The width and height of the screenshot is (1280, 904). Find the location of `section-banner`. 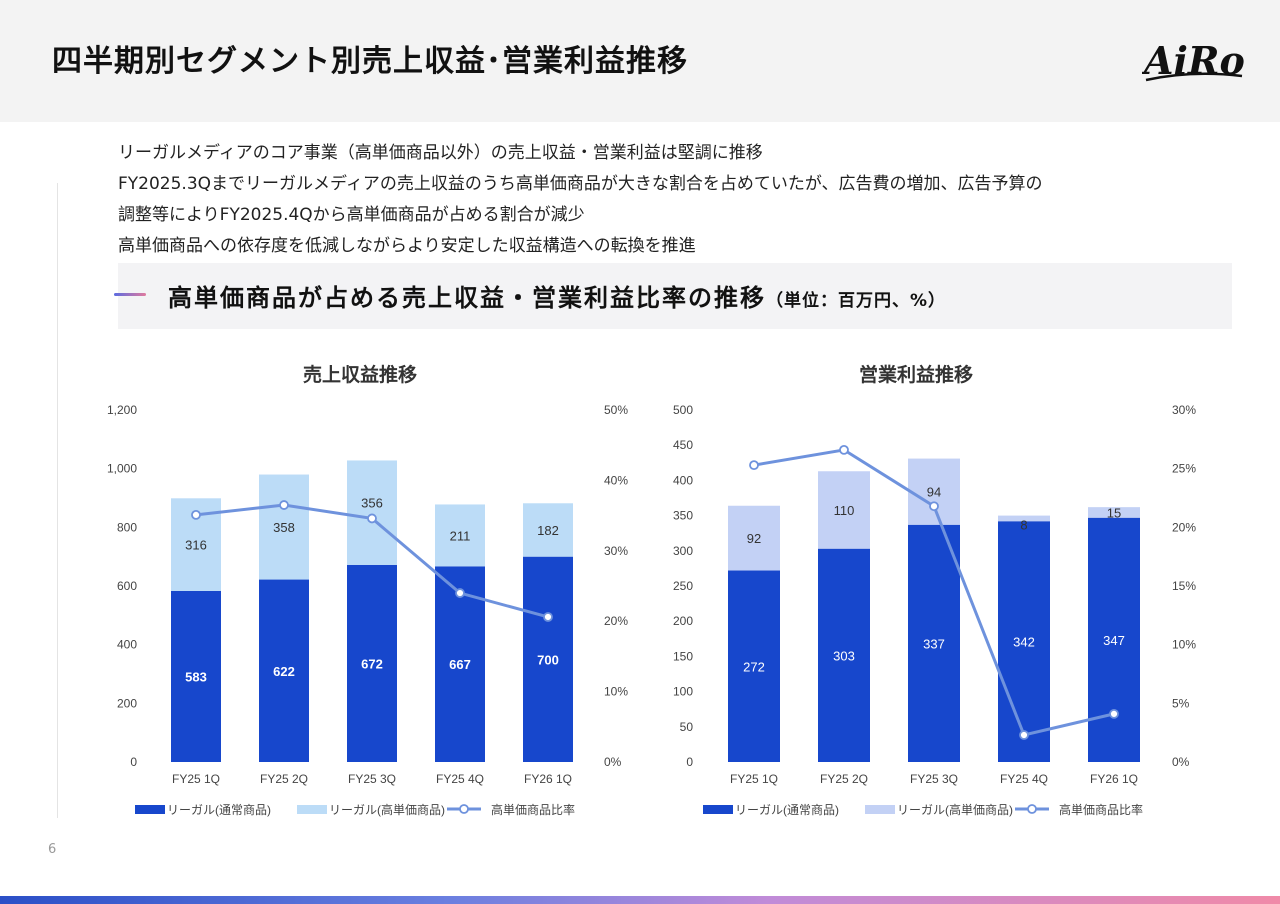

section-banner is located at coordinates (675, 296).